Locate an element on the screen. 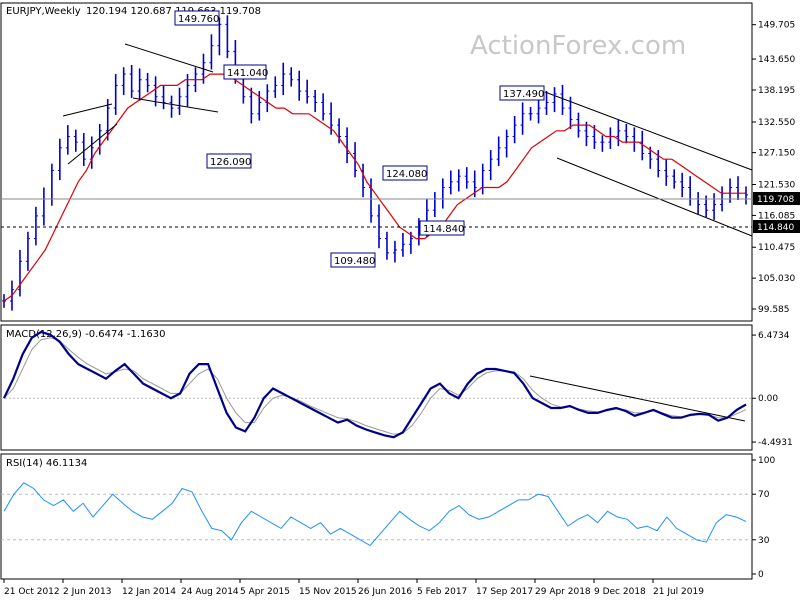  annotation-label: 137.490 is located at coordinates (523, 94).